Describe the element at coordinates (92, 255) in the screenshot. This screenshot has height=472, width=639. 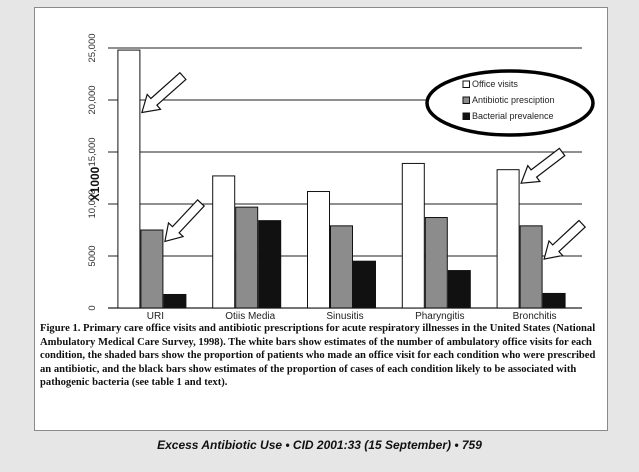
I see `y-tick-label: 5000` at that location.